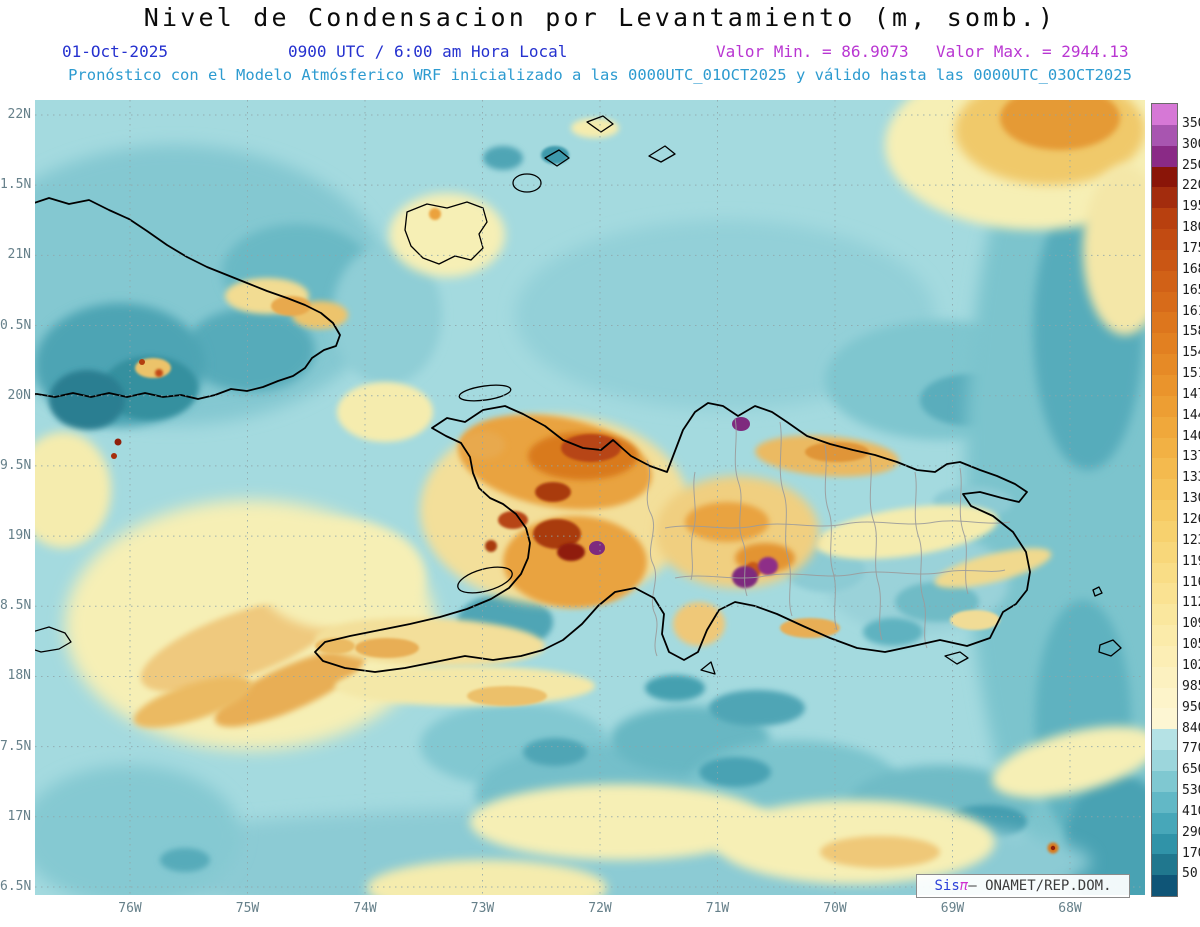 The width and height of the screenshot is (1200, 927). What do you see at coordinates (1191, 540) in the screenshot?
I see `colorbar-label: 1230` at bounding box center [1191, 540].